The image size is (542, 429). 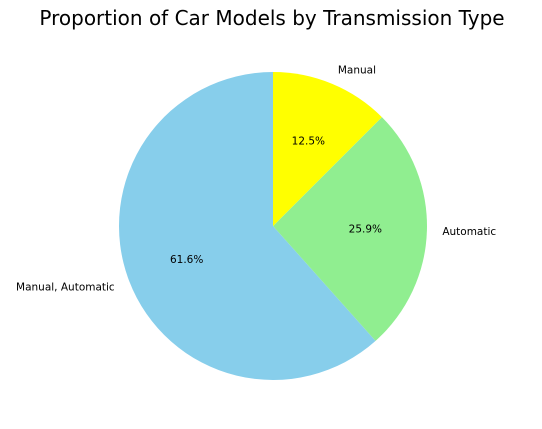 I want to click on pie-slice-manual, so click(x=327, y=149).